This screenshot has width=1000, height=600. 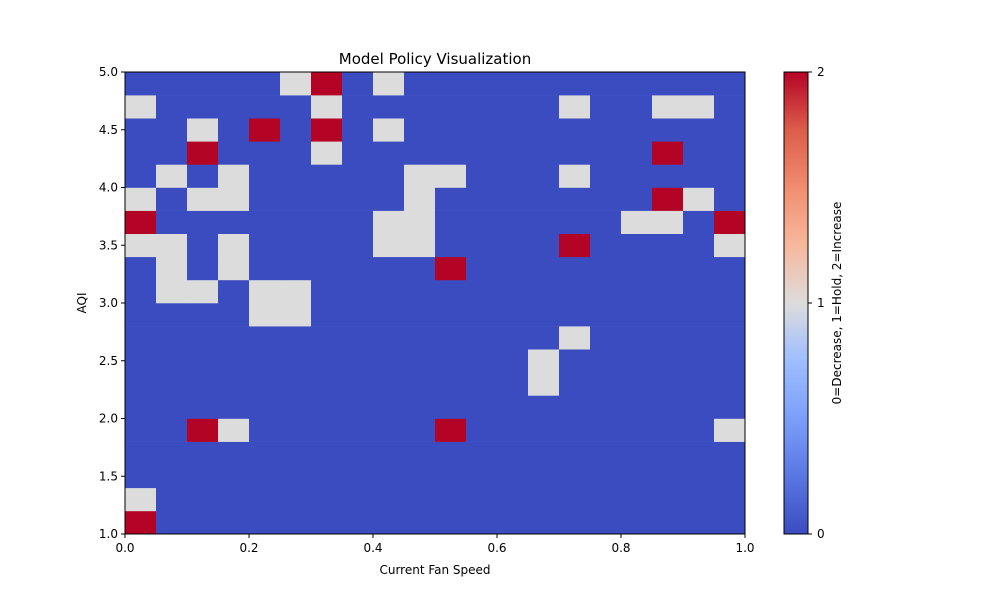 What do you see at coordinates (434, 570) in the screenshot?
I see `x-axis-label: Current Fan Speed` at bounding box center [434, 570].